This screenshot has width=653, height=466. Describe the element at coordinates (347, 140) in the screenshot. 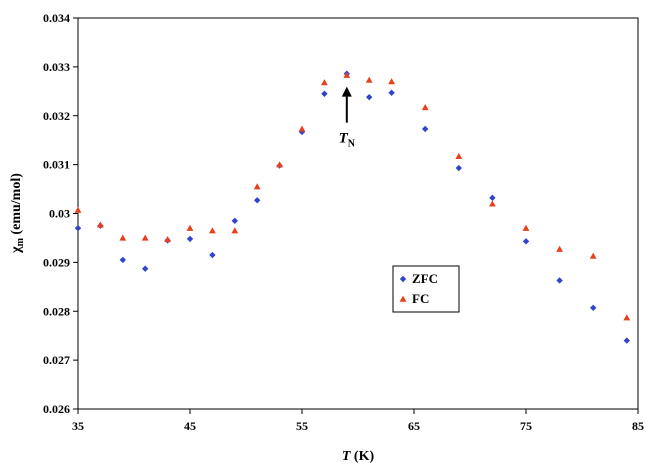

I see `tn-label: TN` at that location.